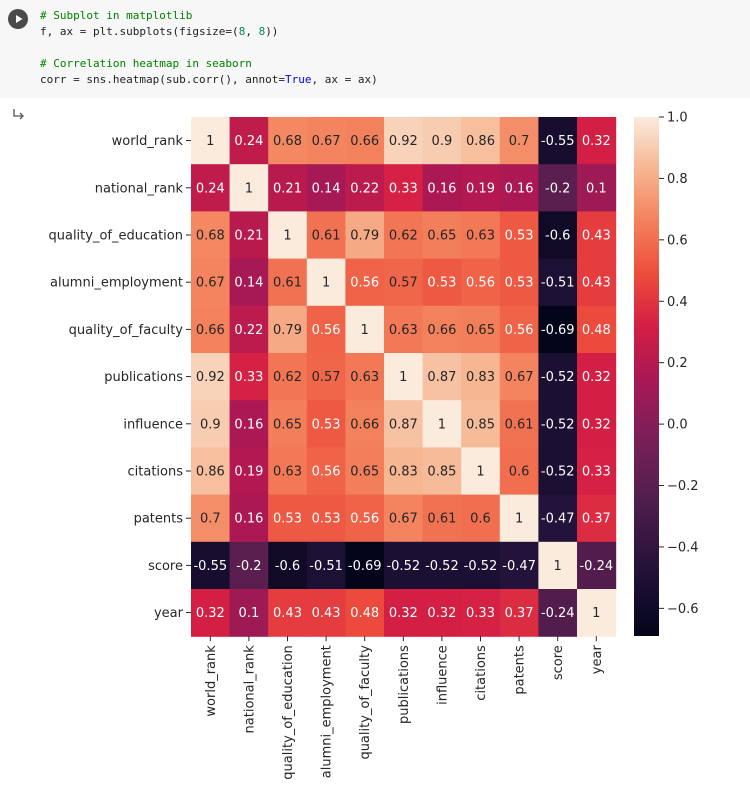 This screenshot has width=750, height=792. I want to click on cell-annotation: -0.2, so click(557, 188).